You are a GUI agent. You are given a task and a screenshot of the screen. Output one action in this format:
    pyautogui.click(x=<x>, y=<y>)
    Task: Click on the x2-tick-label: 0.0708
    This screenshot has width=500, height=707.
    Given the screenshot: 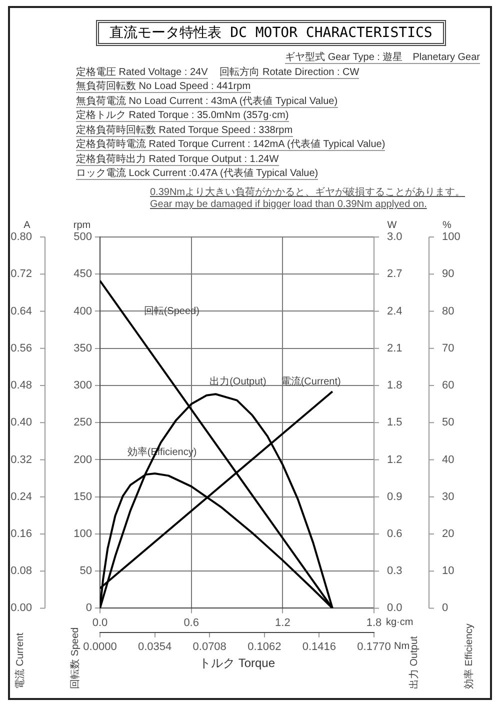 What is the action you would take?
    pyautogui.click(x=209, y=647)
    